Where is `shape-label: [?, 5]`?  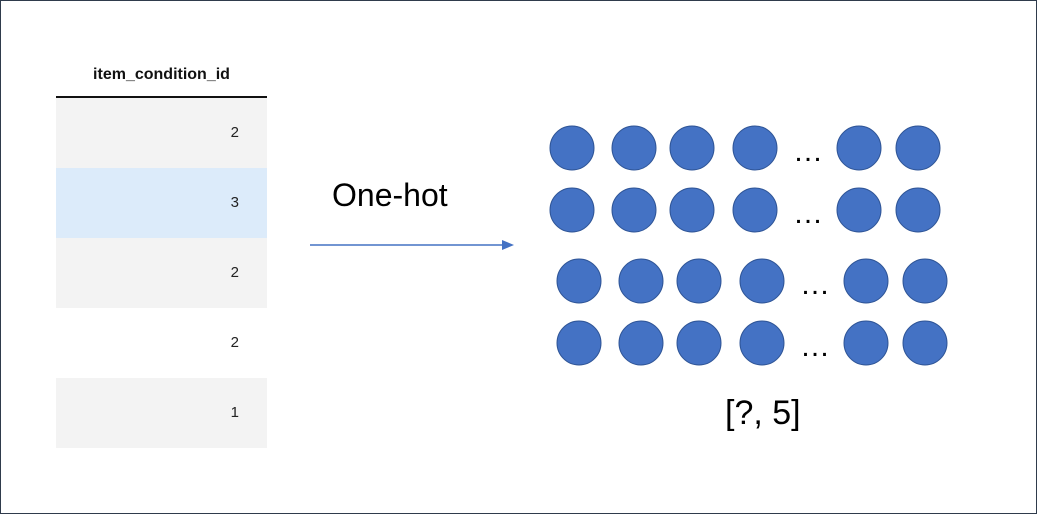
shape-label: [?, 5] is located at coordinates (763, 413).